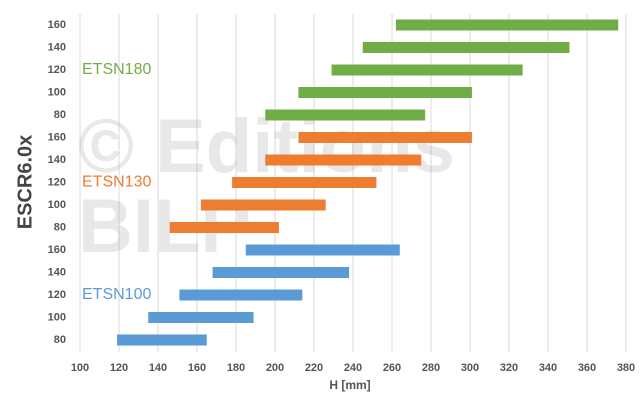 The height and width of the screenshot is (401, 640). I want to click on x-tick-label: 220, so click(314, 368).